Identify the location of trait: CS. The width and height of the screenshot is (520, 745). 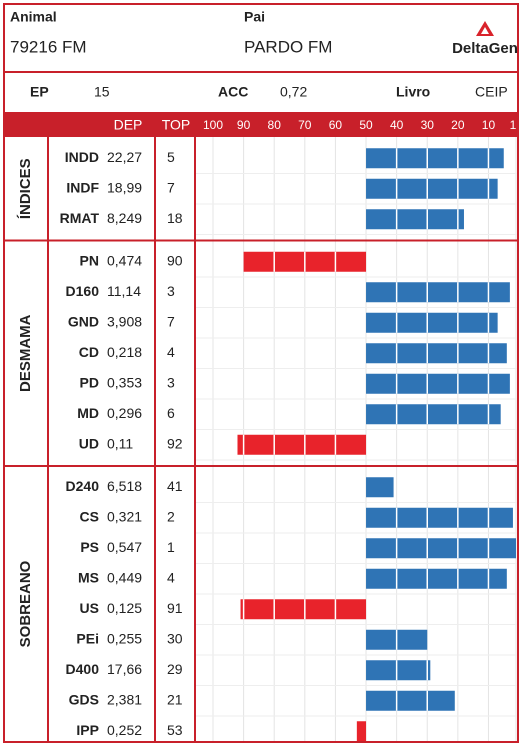
(89, 516).